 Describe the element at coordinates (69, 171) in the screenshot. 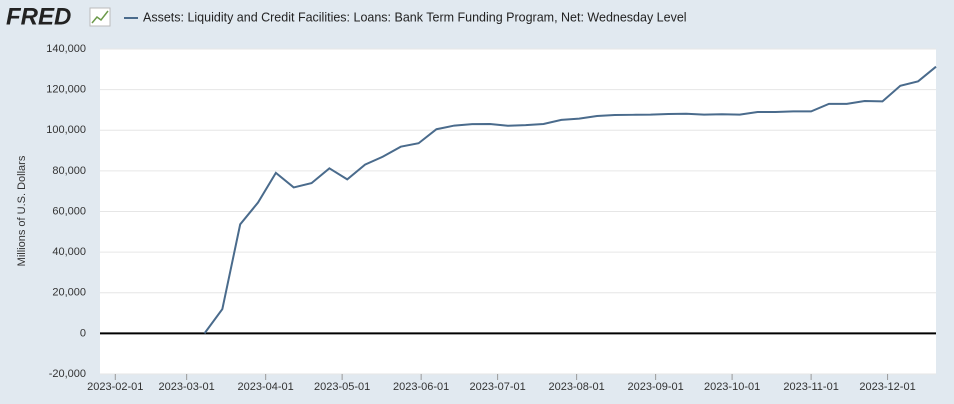

I see `y-tick-label: 80,000` at that location.